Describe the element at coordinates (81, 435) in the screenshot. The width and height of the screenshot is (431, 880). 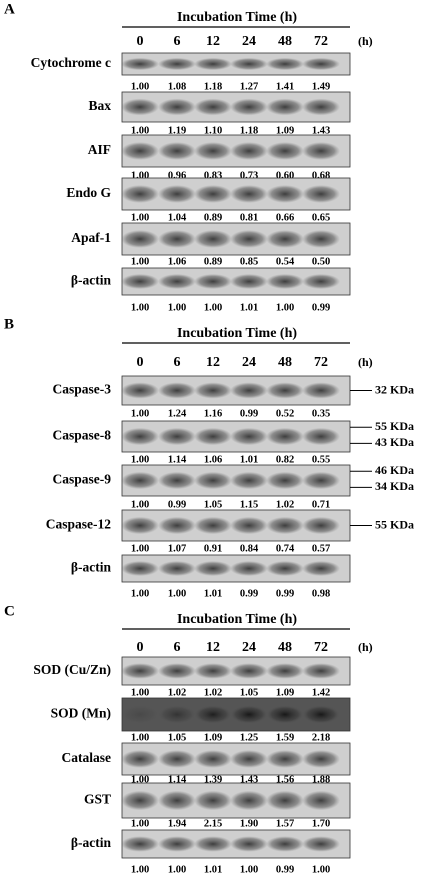
I see `blot-label: Caspase-8` at that location.